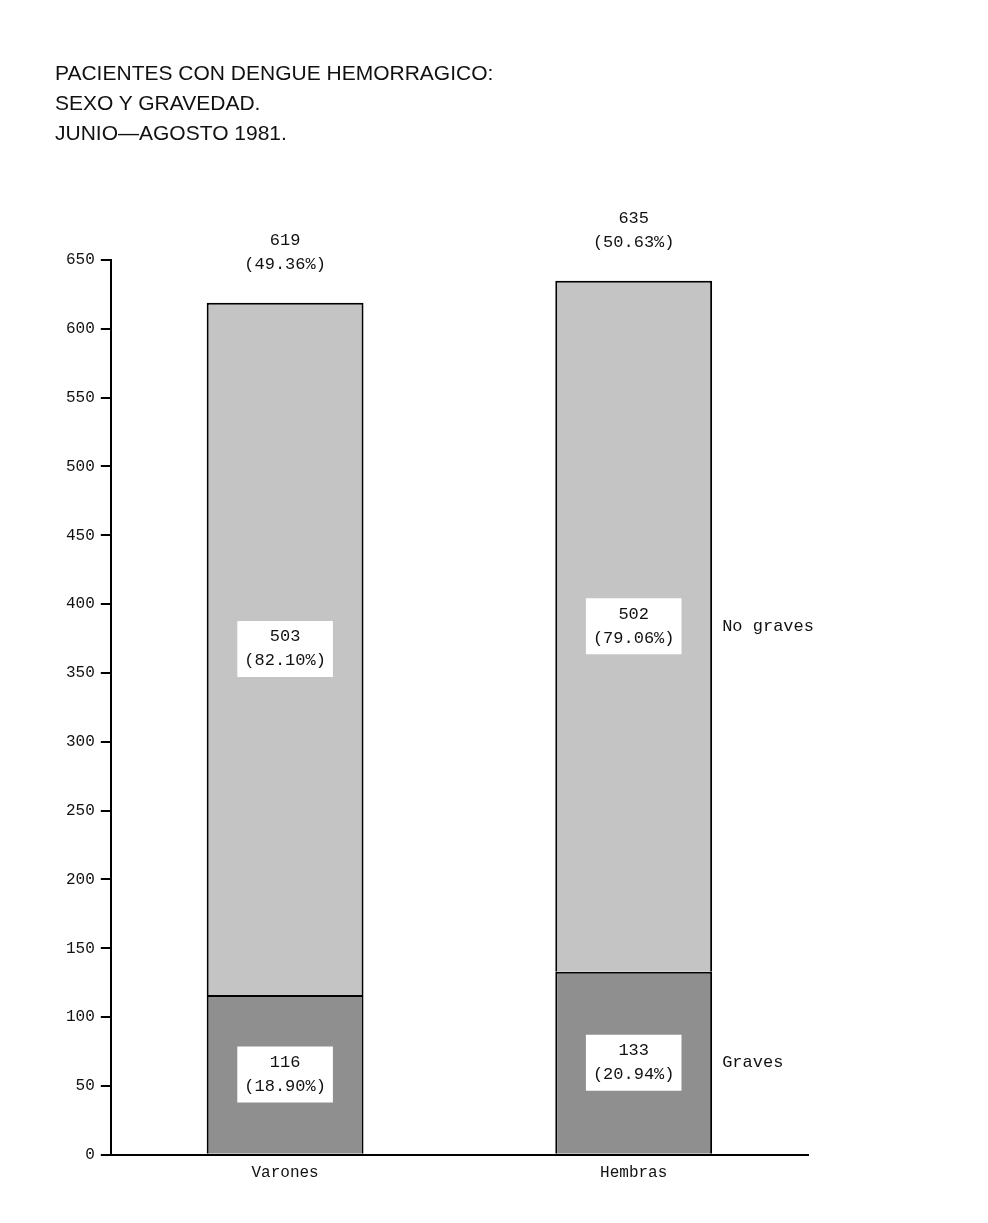 The width and height of the screenshot is (988, 1223). I want to click on y-tick-label: 600, so click(80, 329).